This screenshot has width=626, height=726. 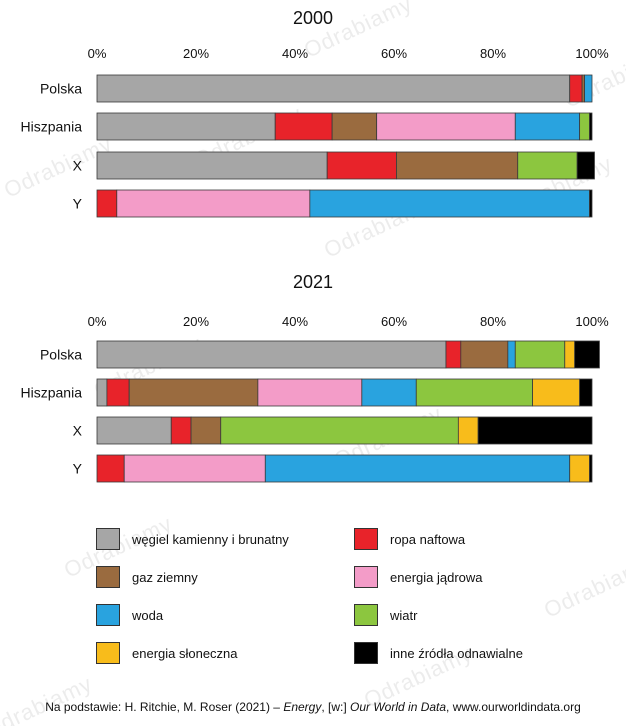 What do you see at coordinates (302, 707) in the screenshot?
I see `source-italic-energy: Energy` at bounding box center [302, 707].